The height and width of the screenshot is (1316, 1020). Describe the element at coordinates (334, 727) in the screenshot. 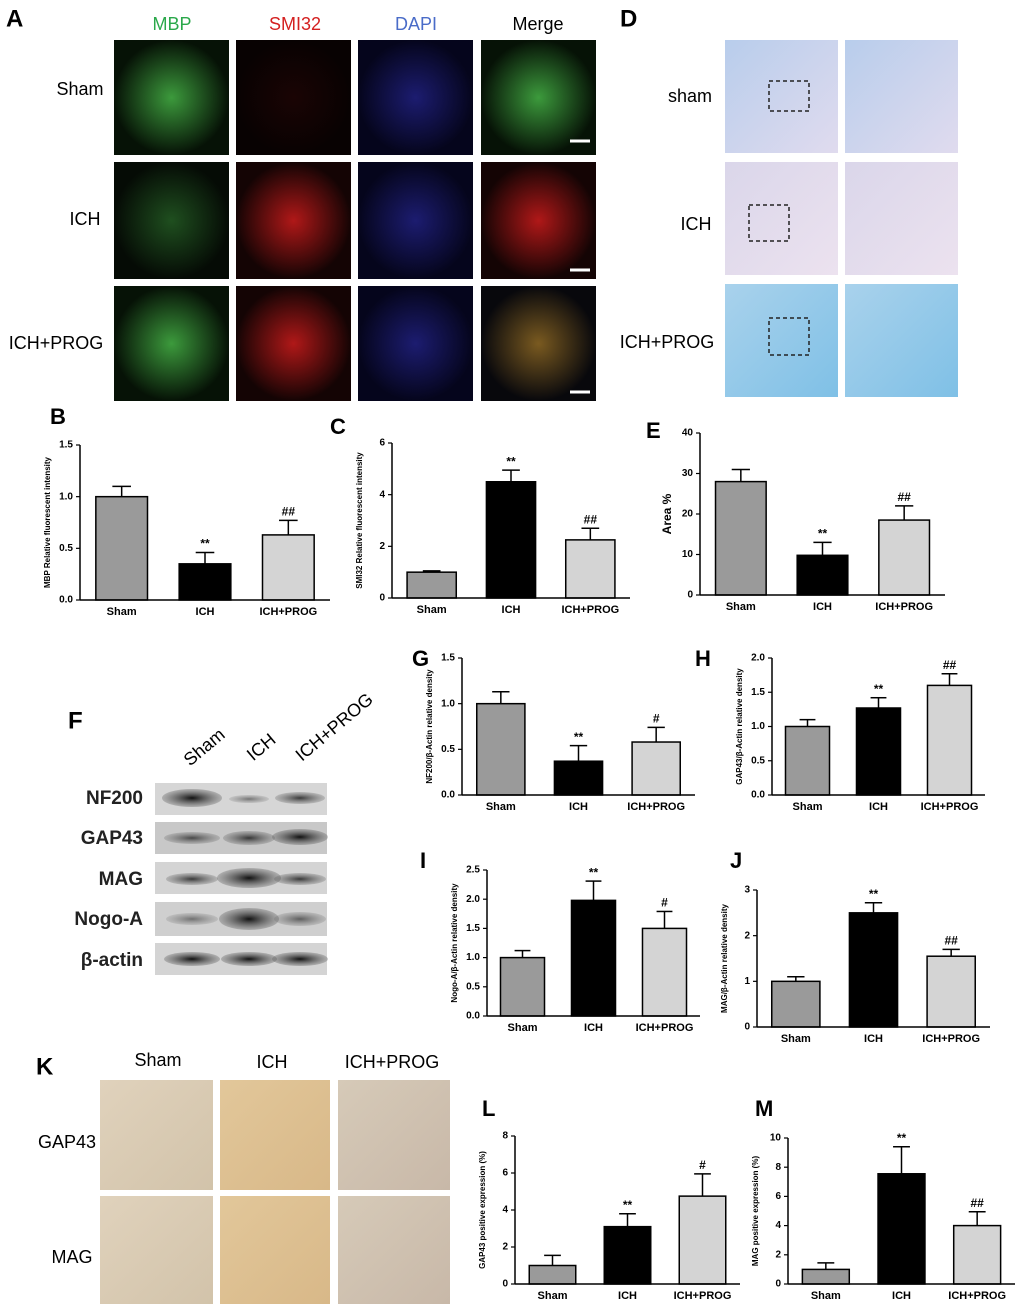

I see `column-header: ICH+PROG` at that location.